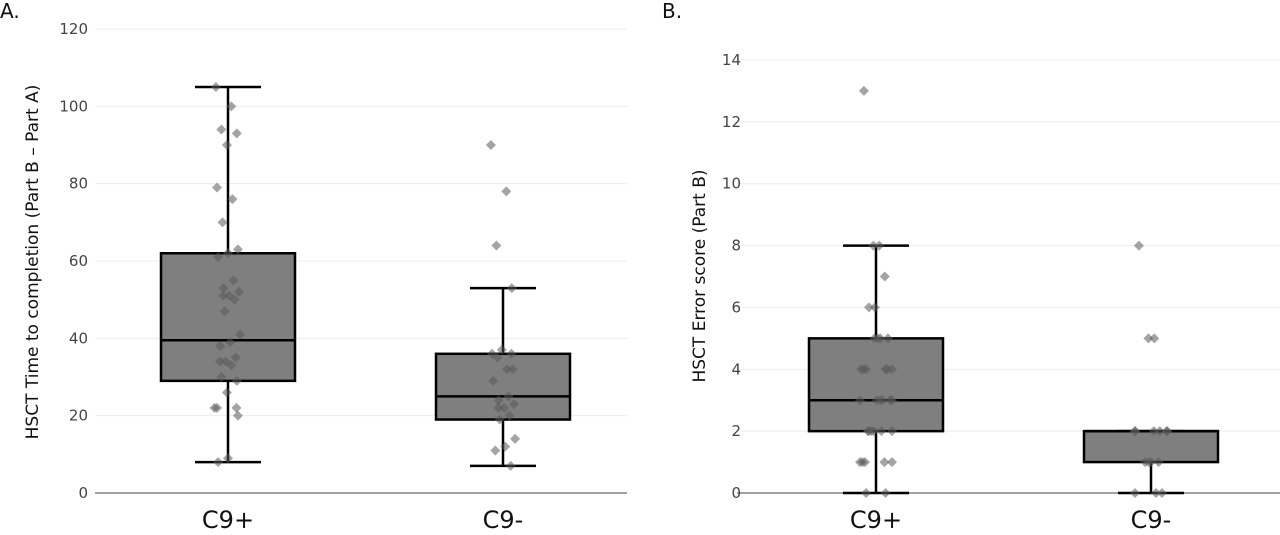 This screenshot has width=1280, height=535. What do you see at coordinates (736, 369) in the screenshot?
I see `y-tick-label: 4` at bounding box center [736, 369].